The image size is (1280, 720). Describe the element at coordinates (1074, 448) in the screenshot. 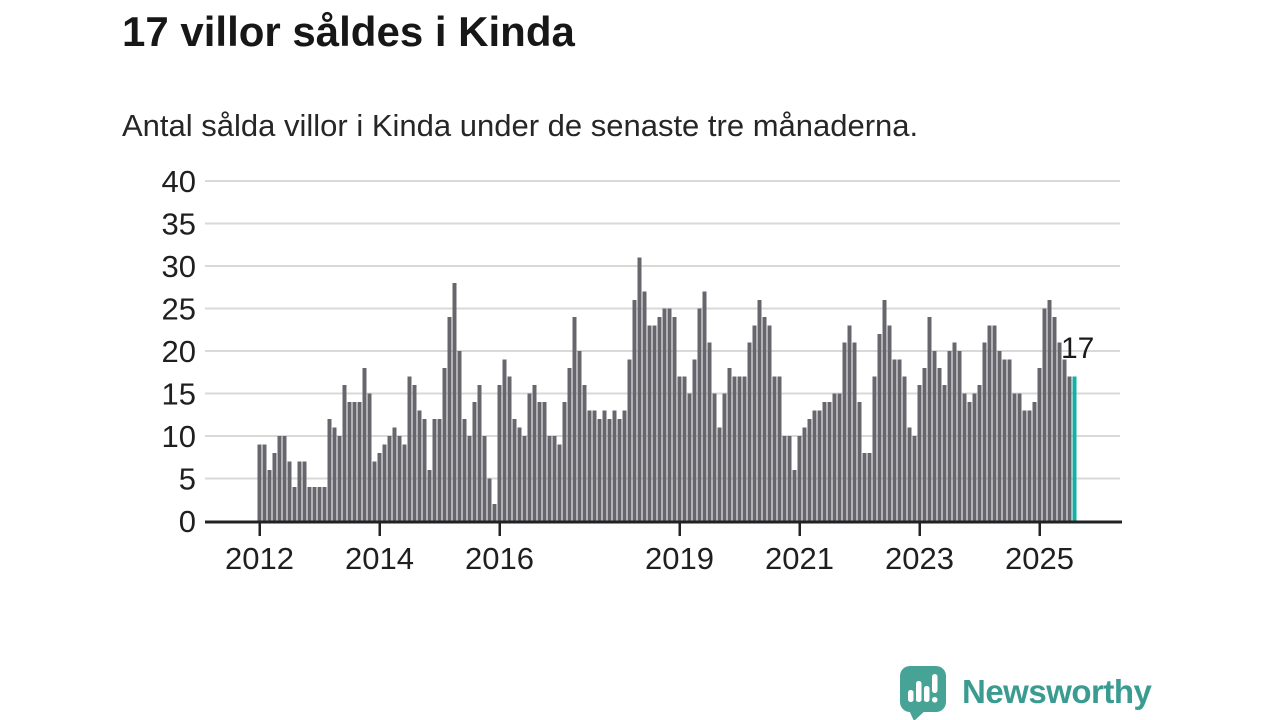

I see `highlighted-bar` at that location.